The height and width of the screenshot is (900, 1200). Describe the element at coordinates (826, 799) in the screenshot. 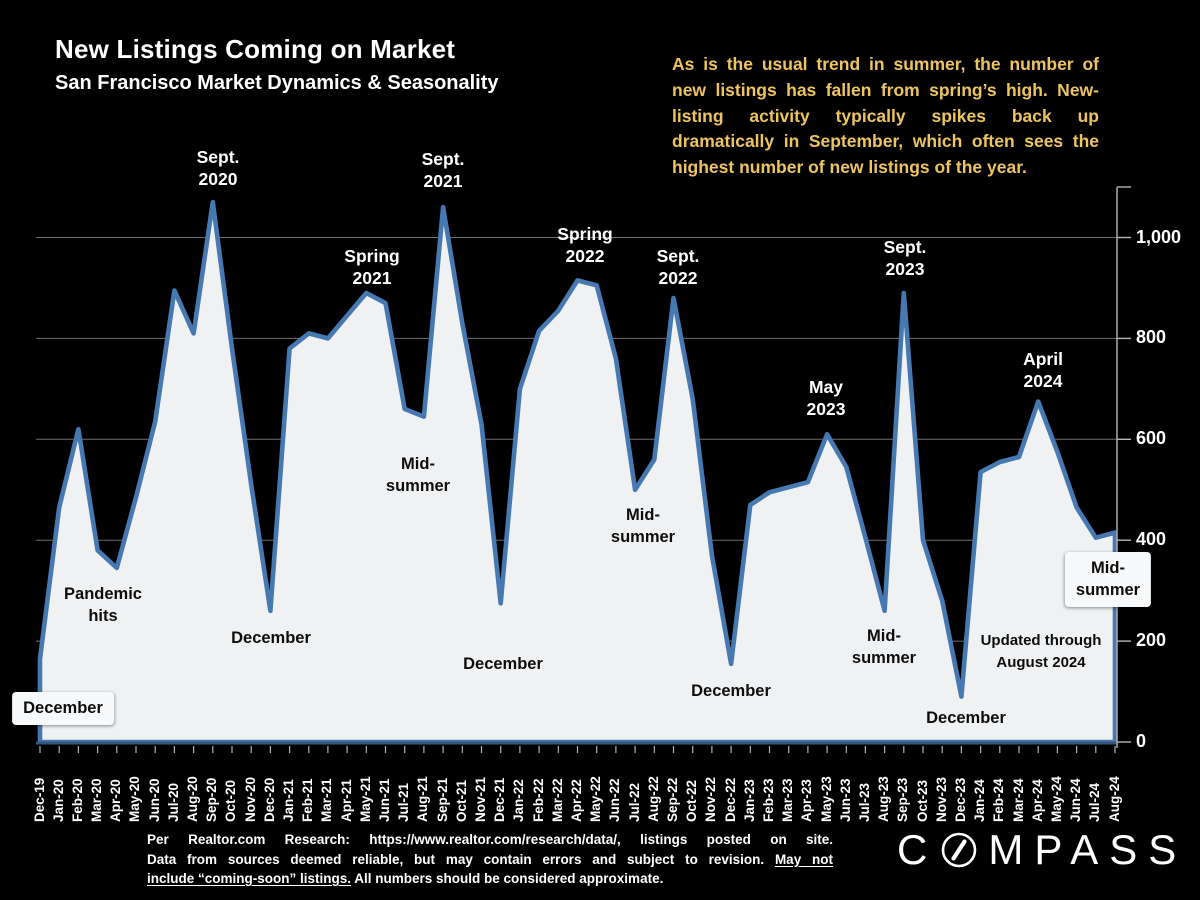

I see `x-axis-month-label: May-23` at that location.